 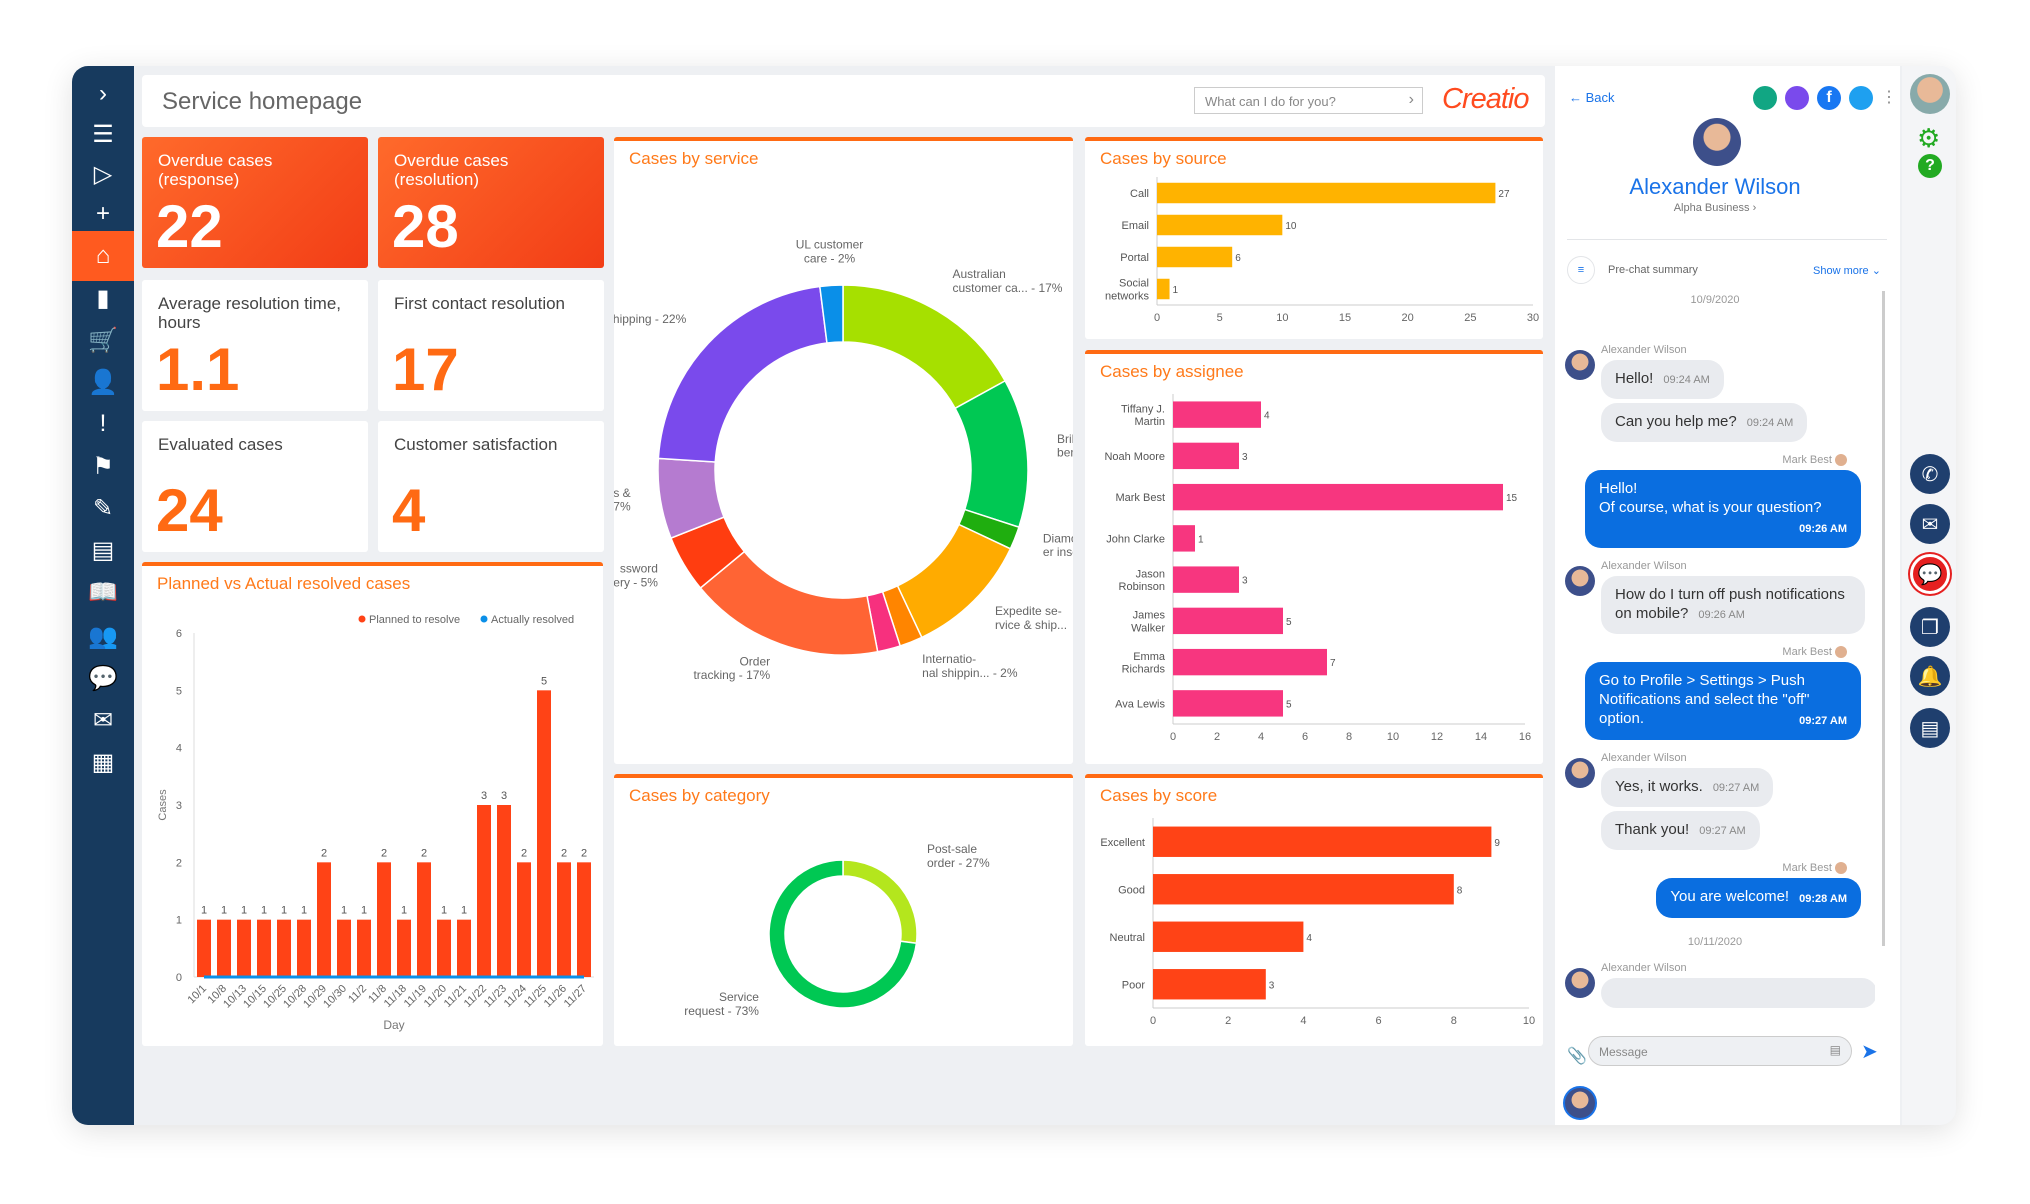 I want to click on chat-icon: 💬, so click(x=1930, y=574).